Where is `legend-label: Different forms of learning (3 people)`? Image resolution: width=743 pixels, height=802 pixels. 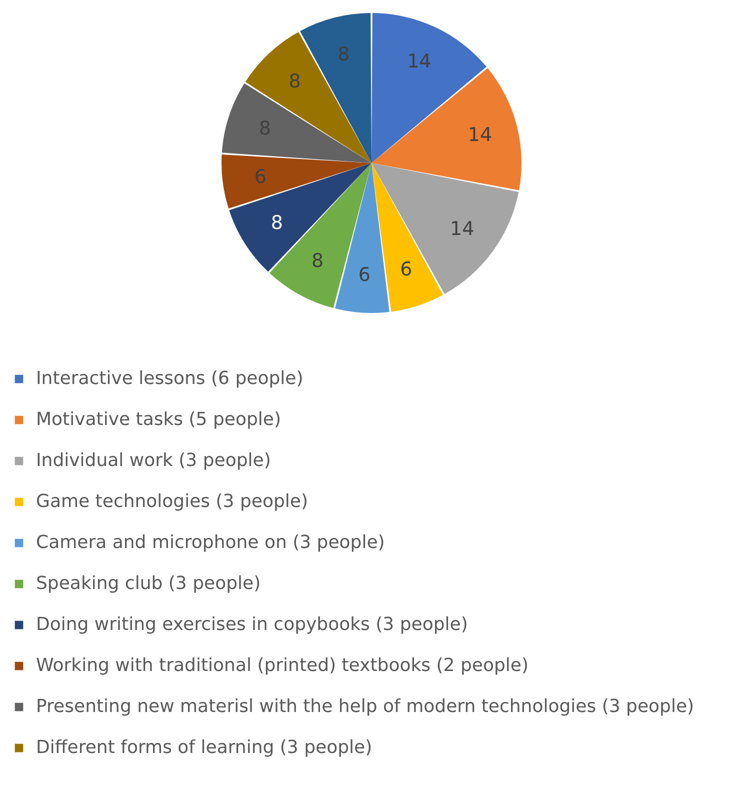
legend-label: Different forms of learning (3 people) is located at coordinates (204, 747).